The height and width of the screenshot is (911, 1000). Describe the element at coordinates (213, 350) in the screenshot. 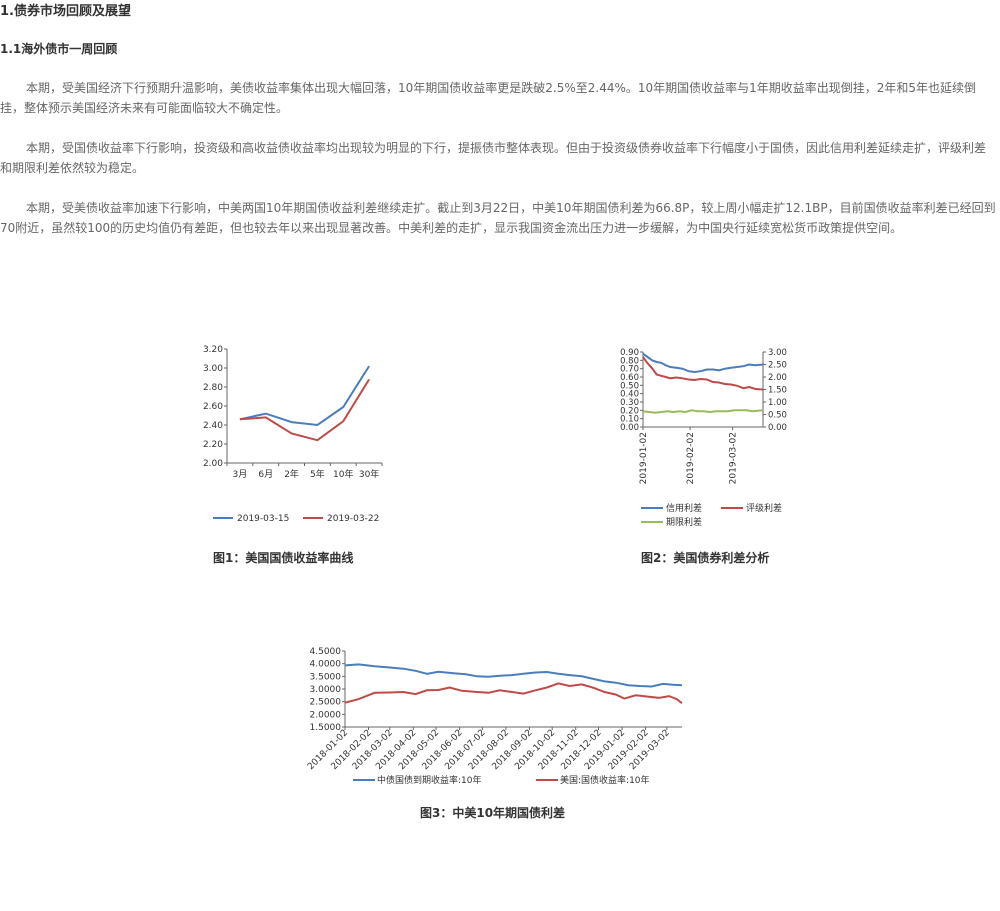

I see `y-tick-label: 3.20` at that location.